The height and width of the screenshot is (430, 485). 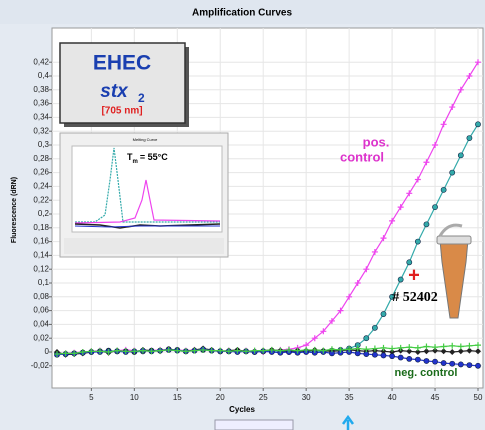 What do you see at coordinates (454, 240) in the screenshot?
I see `tube-rim` at bounding box center [454, 240].